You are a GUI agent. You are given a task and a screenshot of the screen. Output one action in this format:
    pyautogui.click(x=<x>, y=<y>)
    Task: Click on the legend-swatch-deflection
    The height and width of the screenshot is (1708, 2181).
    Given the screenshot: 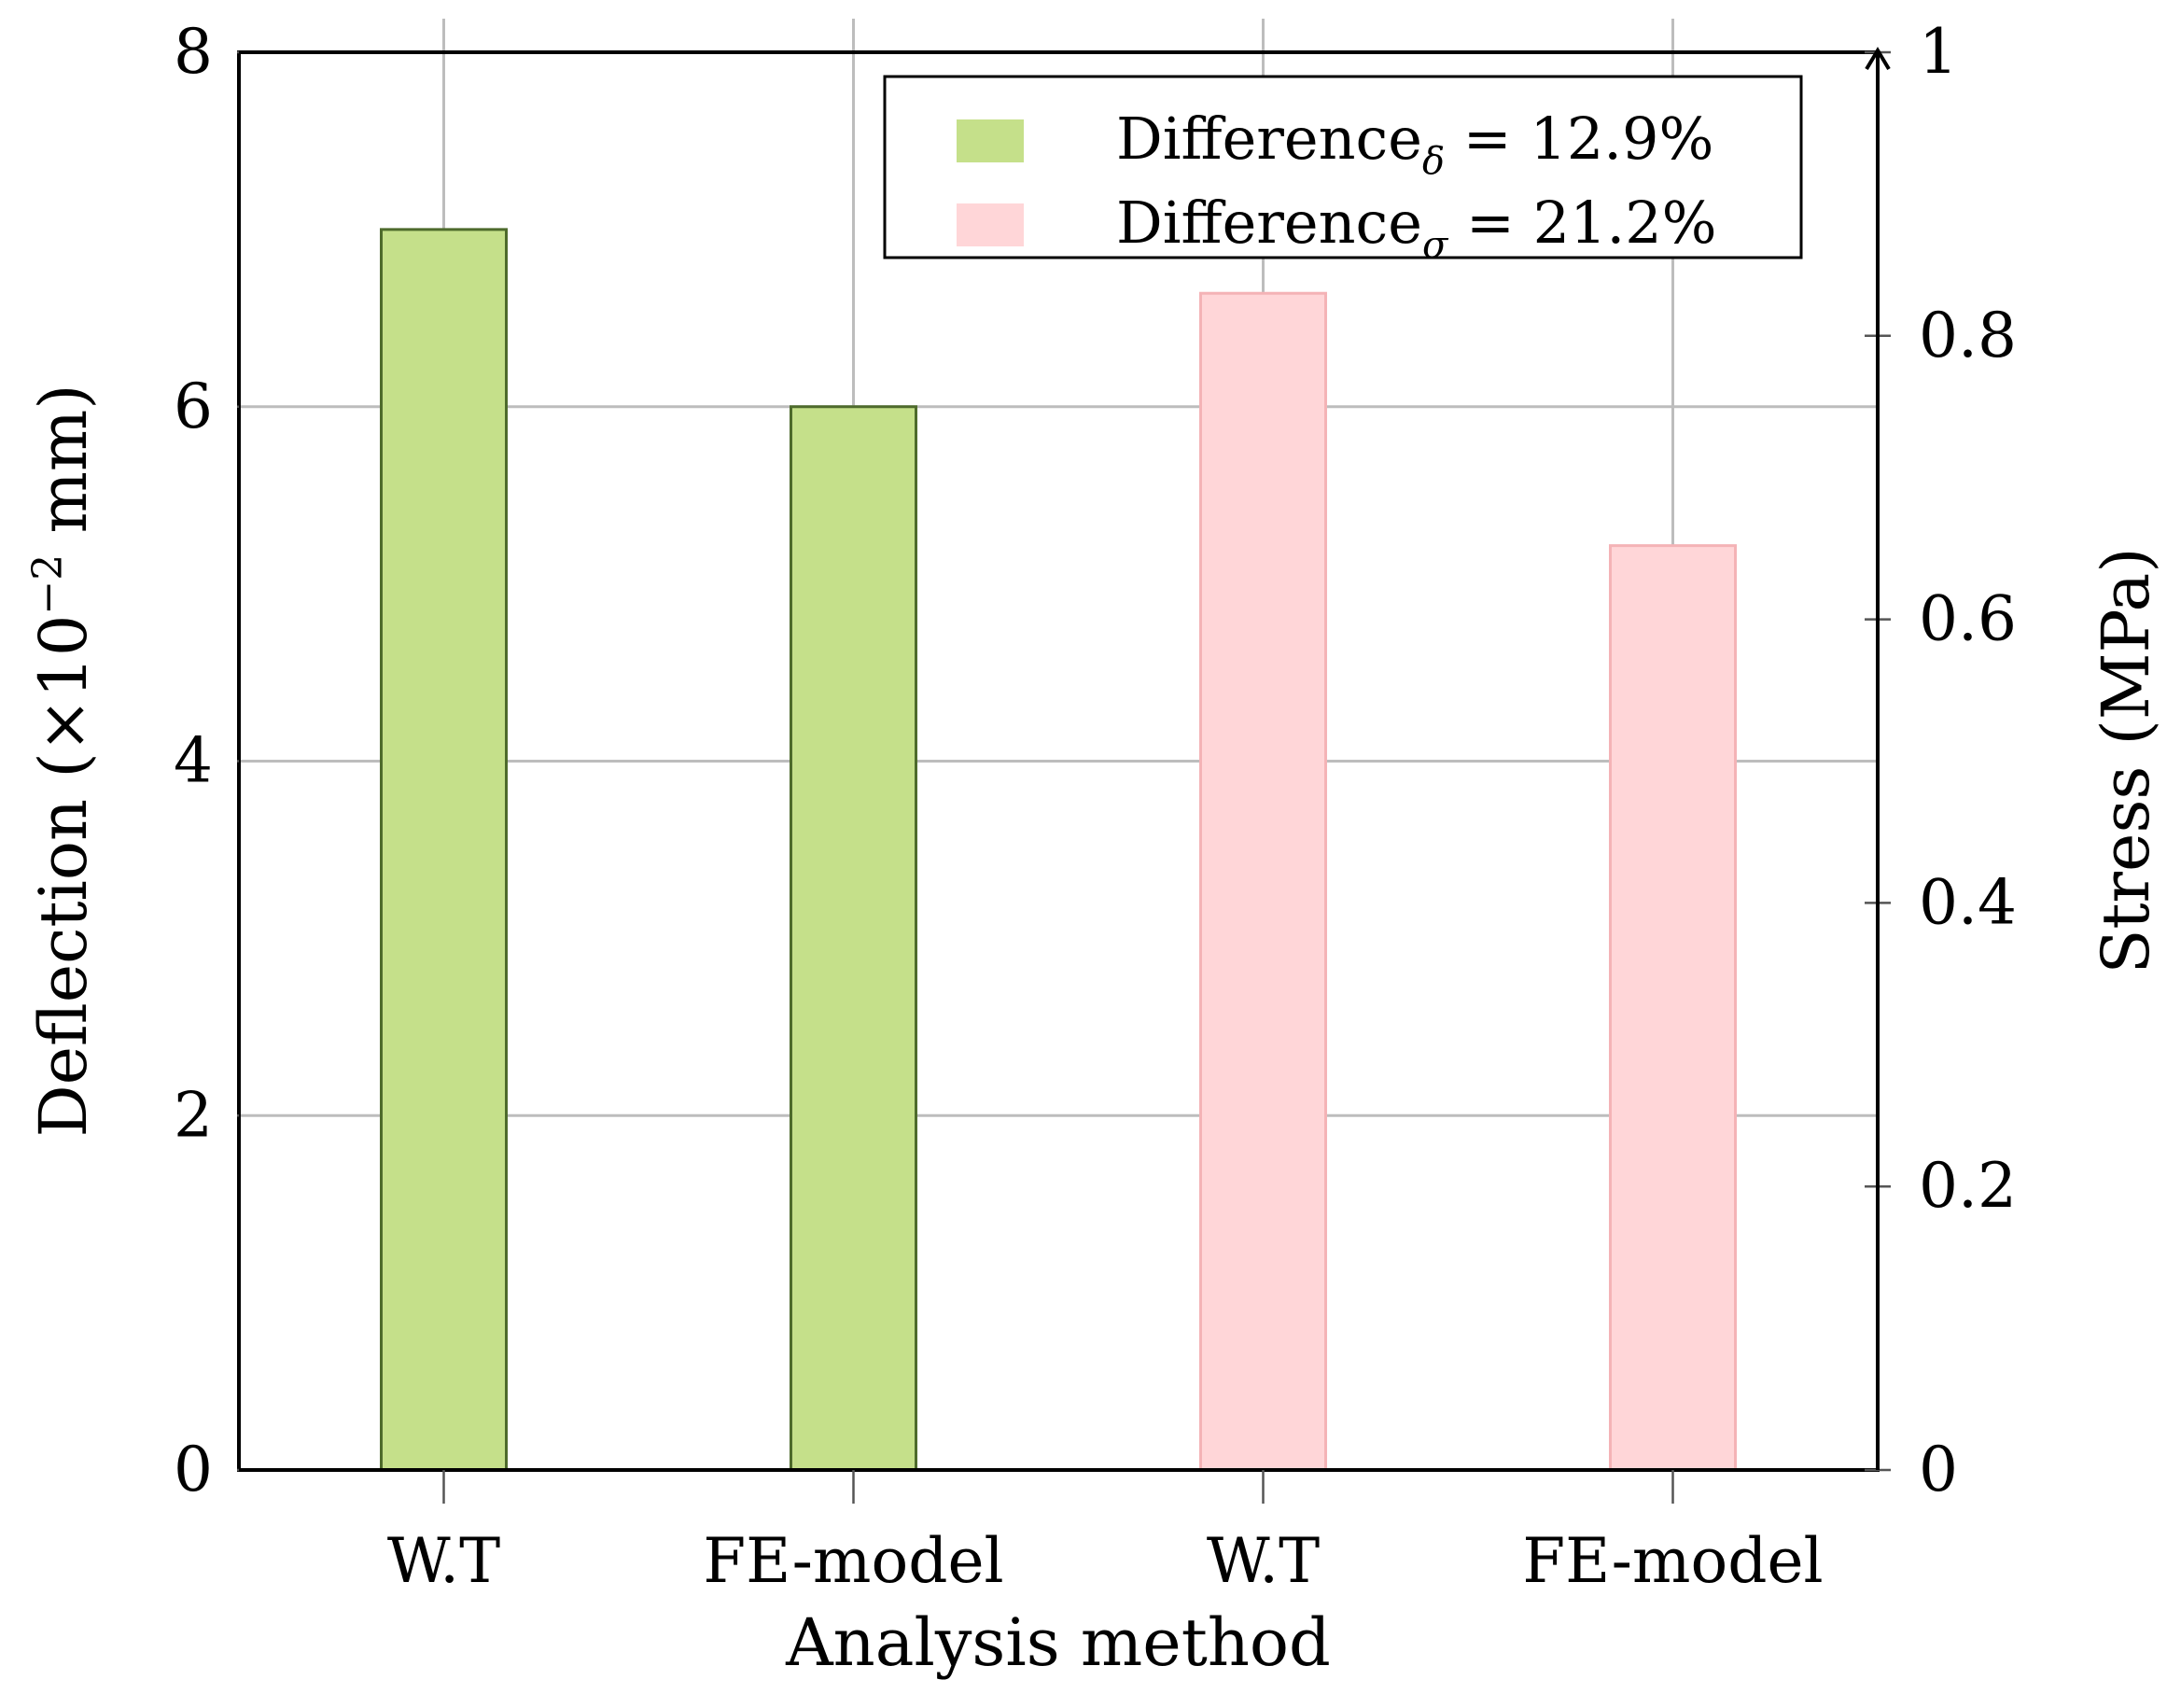 What is the action you would take?
    pyautogui.click(x=990, y=140)
    